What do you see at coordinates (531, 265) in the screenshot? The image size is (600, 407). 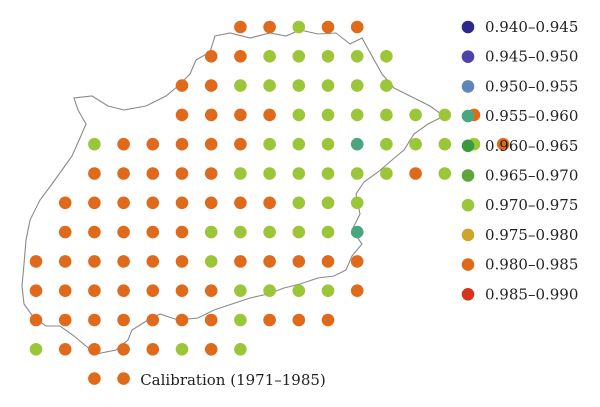 I see `legend-label: 0.980–0.985` at bounding box center [531, 265].